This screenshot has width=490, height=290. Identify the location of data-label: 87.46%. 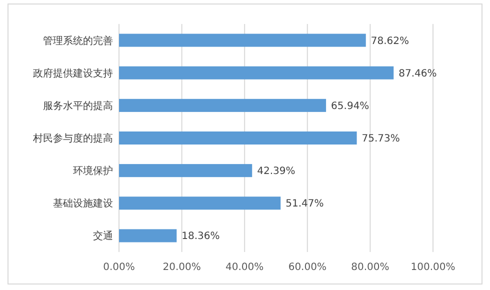
(417, 74).